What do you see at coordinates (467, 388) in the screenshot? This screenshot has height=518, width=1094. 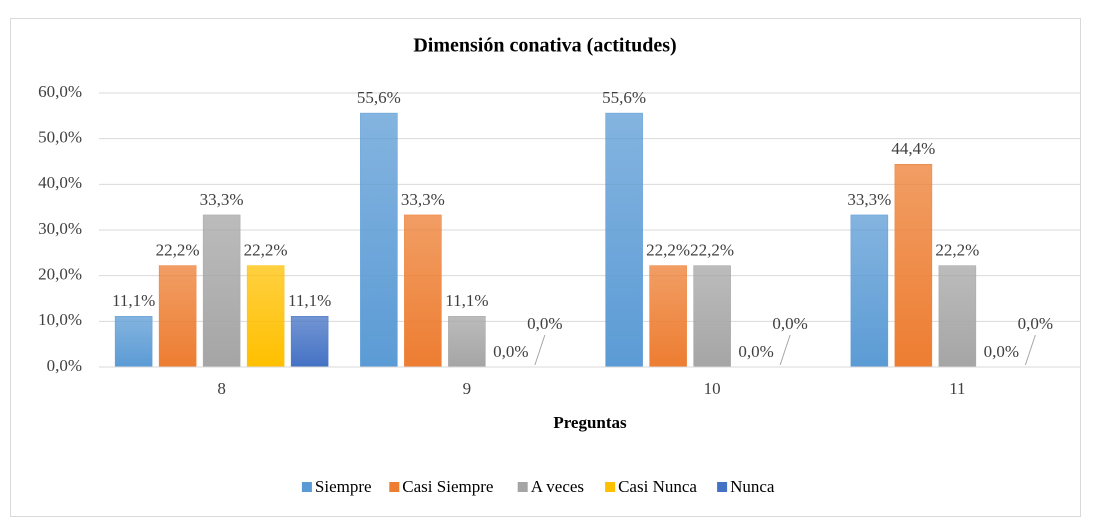 I see `x-tick-label: 9` at bounding box center [467, 388].